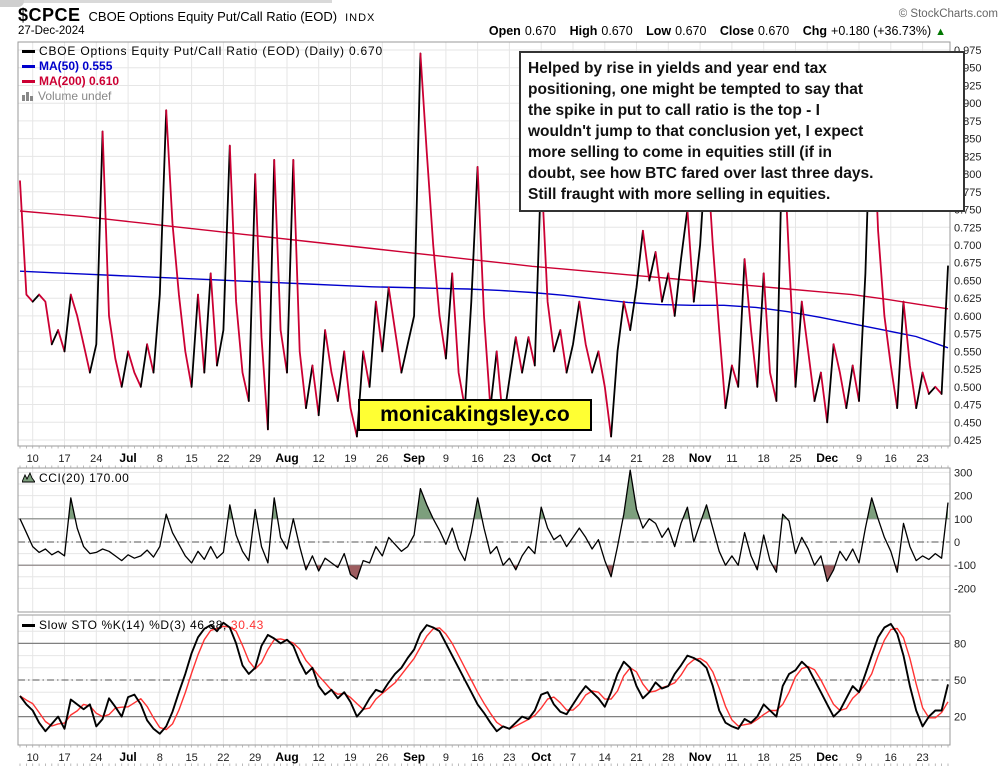 This screenshot has height=772, width=1004. Describe the element at coordinates (255, 459) in the screenshot. I see `x-tick-label: 29` at that location.